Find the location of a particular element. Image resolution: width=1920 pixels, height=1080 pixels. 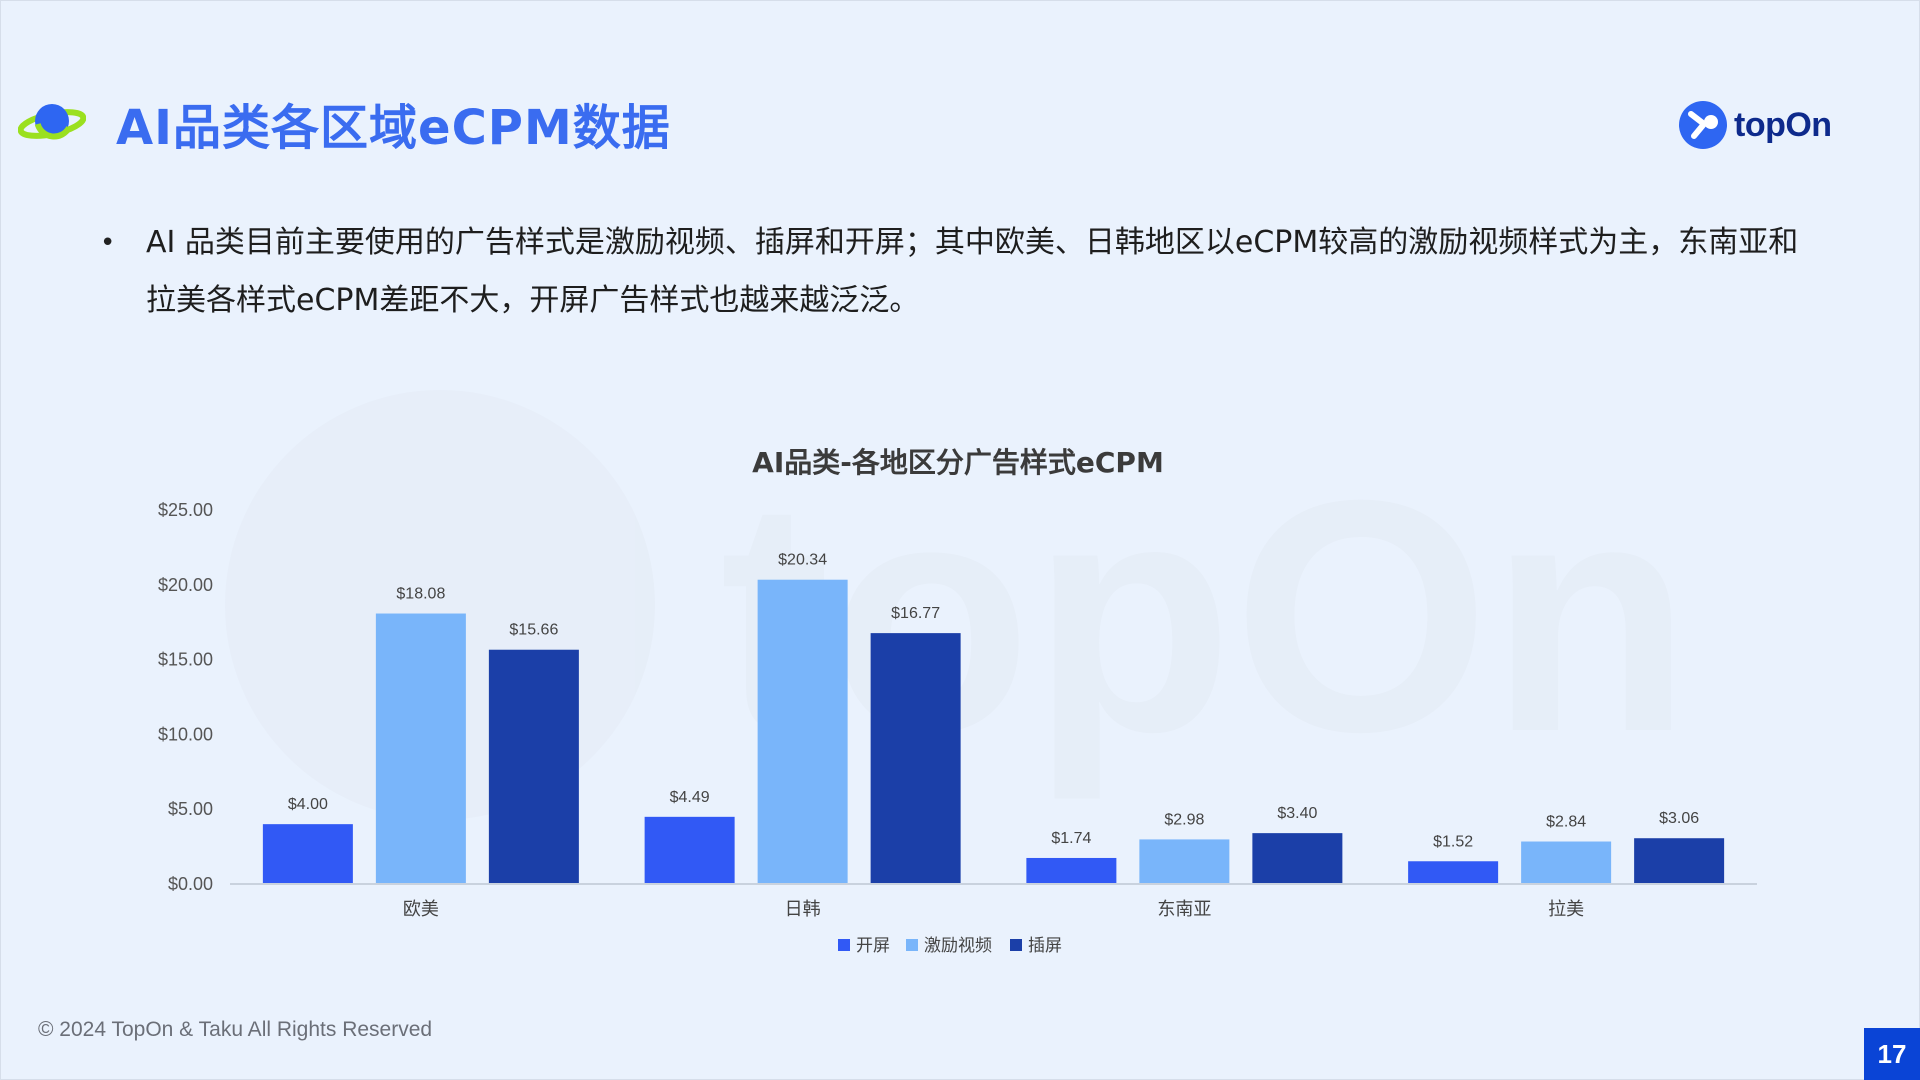

legend-label: 激励视频 is located at coordinates (958, 946).